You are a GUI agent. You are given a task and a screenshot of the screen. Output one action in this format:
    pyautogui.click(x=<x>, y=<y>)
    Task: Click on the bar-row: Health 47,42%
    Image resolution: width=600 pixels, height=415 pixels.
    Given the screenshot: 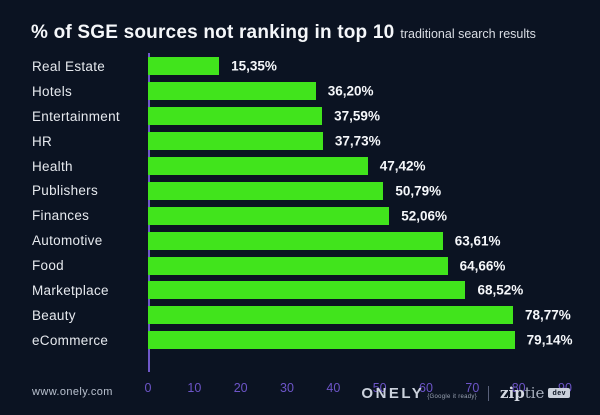 What is the action you would take?
    pyautogui.click(x=300, y=166)
    